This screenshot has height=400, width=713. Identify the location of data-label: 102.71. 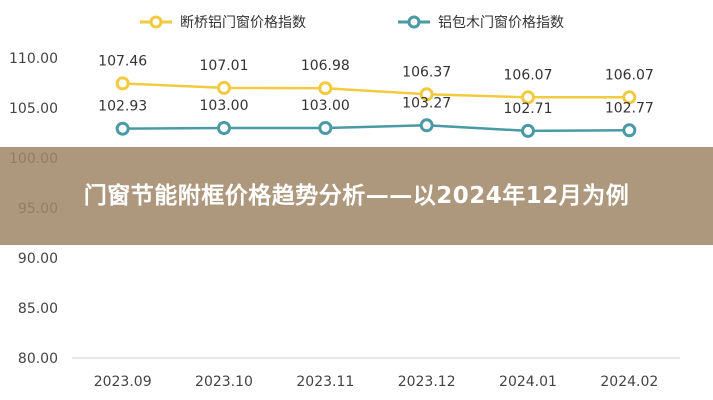
(528, 109).